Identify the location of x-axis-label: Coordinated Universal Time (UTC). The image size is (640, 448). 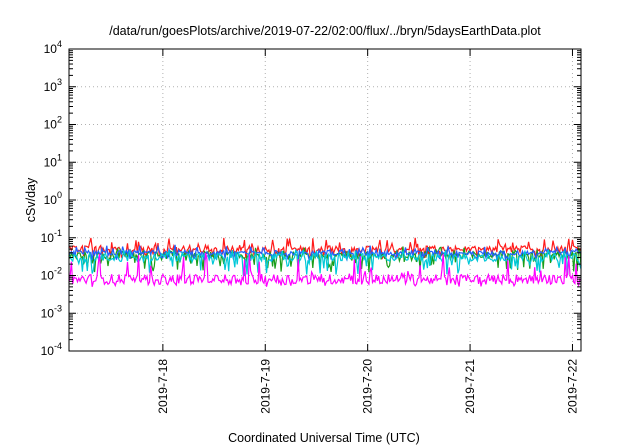
(324, 438).